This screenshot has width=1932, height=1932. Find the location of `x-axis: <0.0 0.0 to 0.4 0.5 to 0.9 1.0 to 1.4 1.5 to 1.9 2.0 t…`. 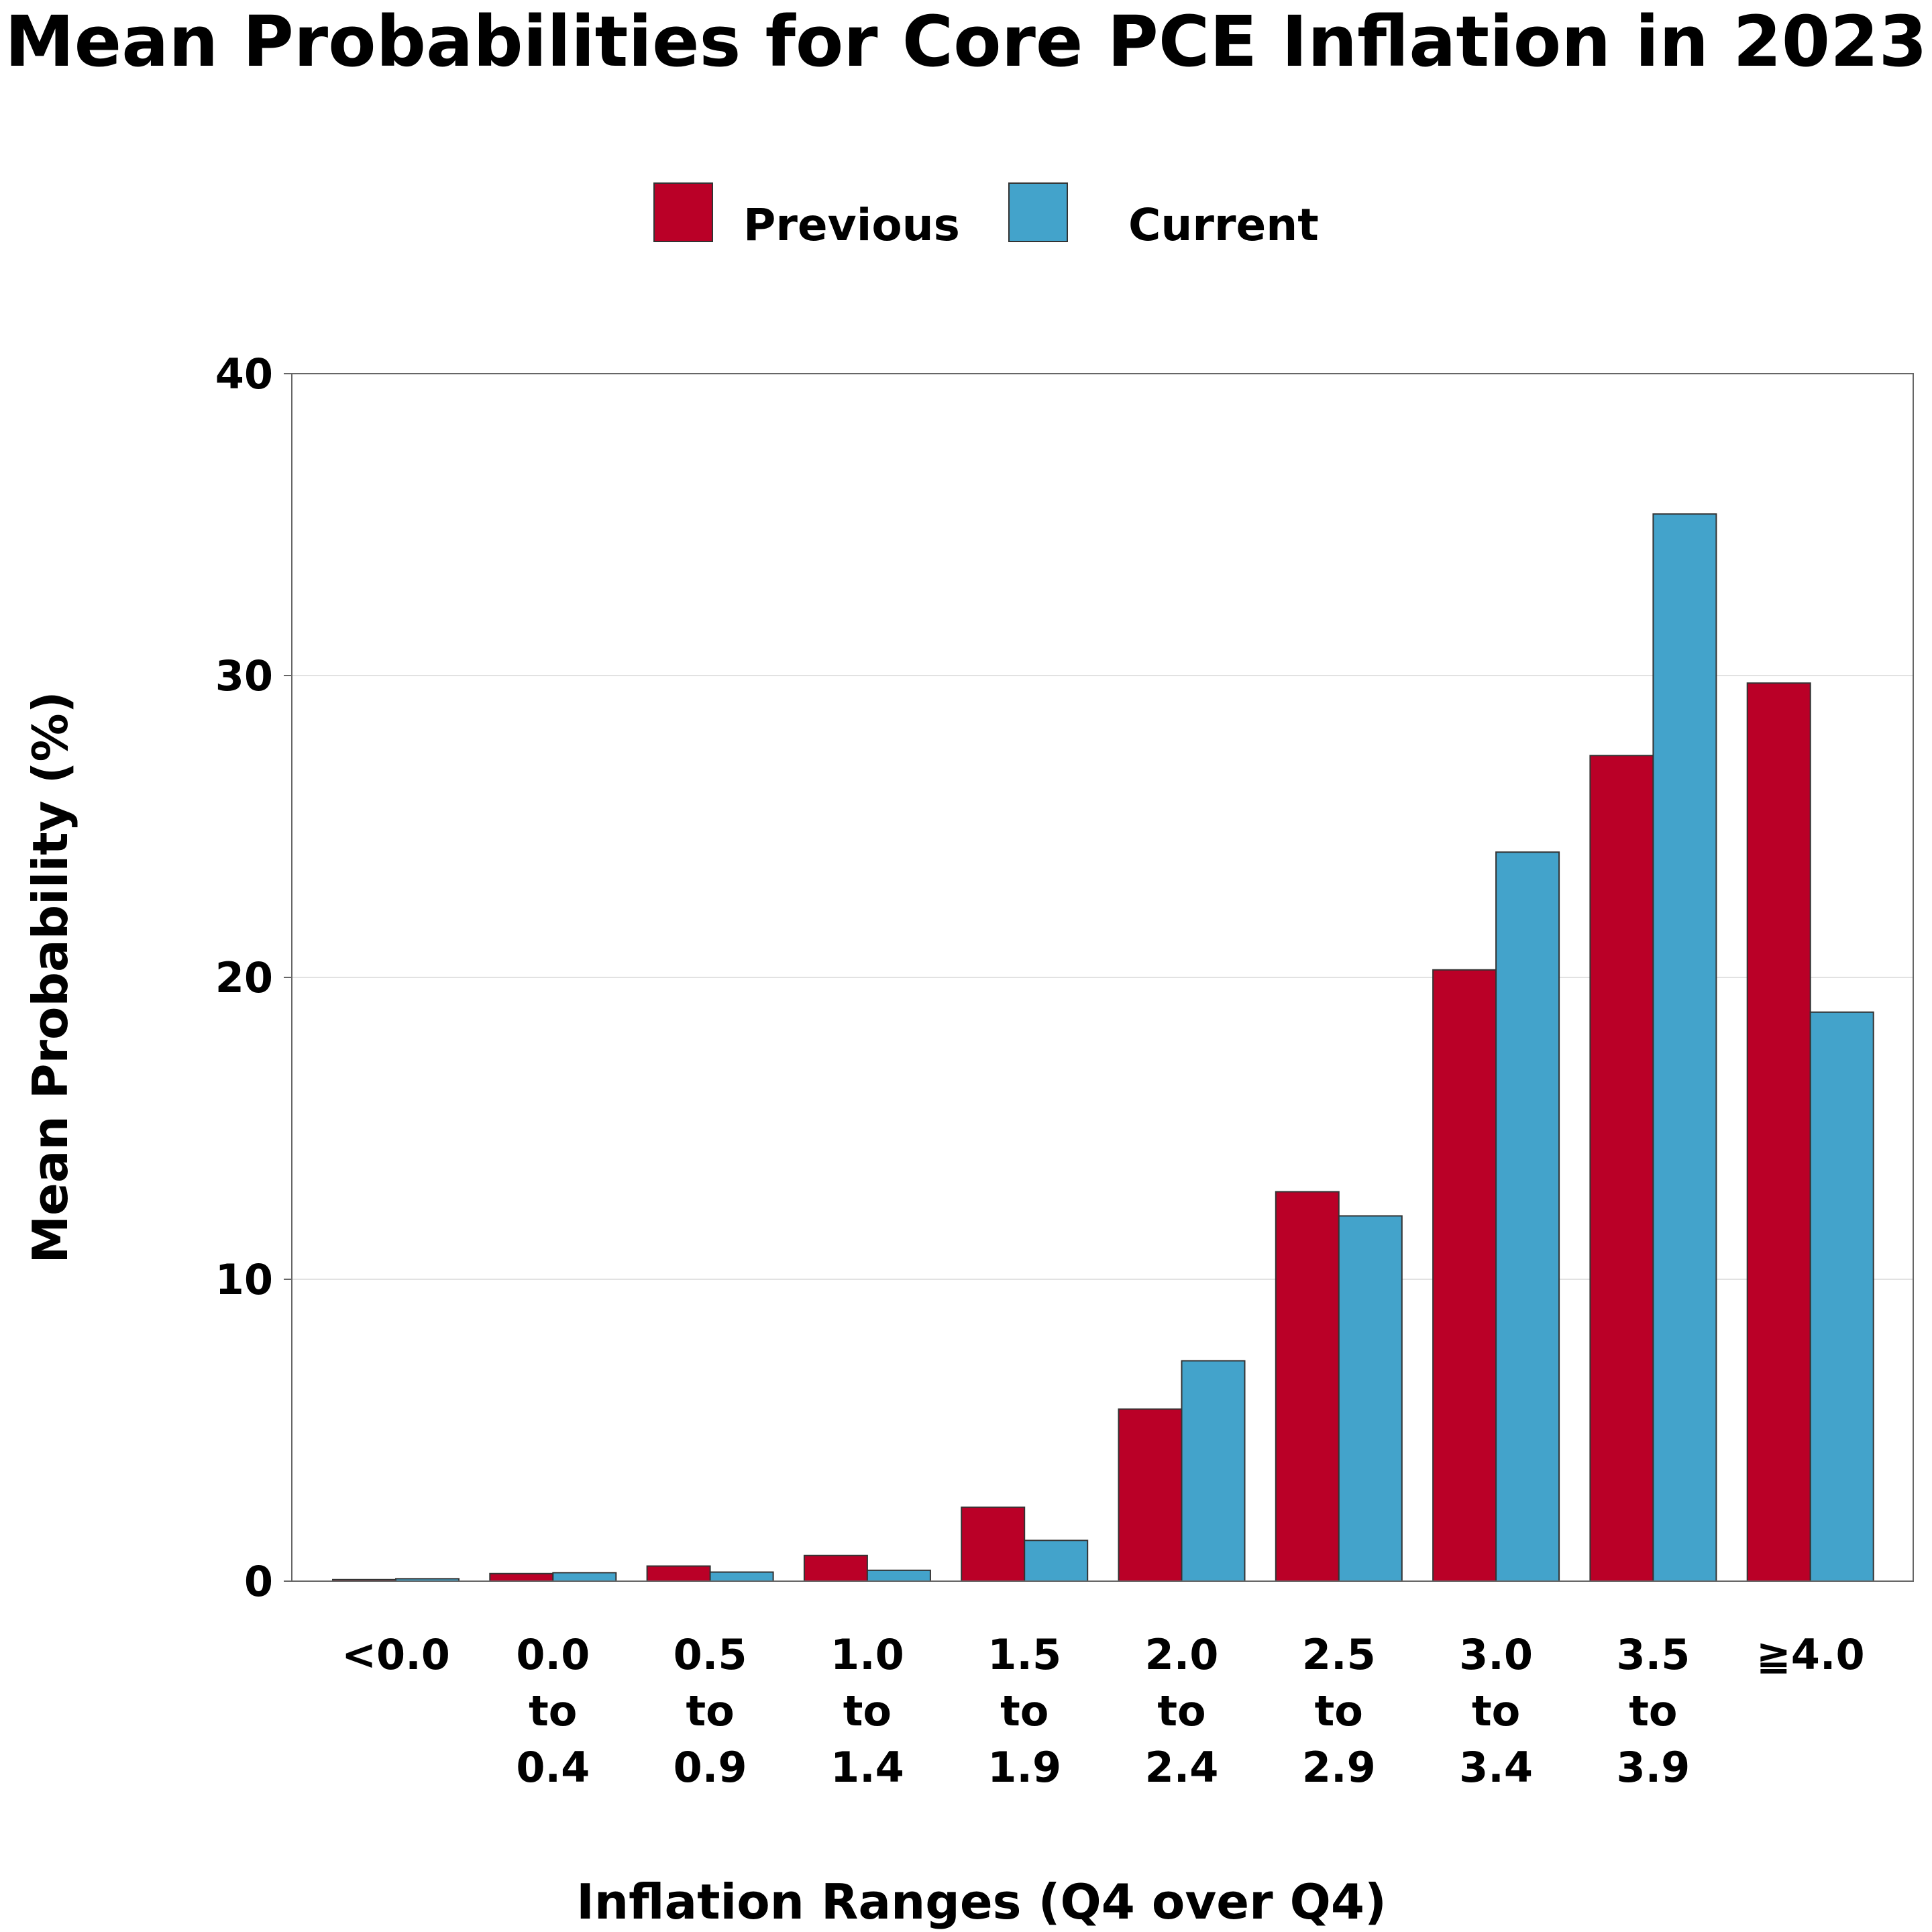

x-axis: <0.0 0.0 to 0.4 0.5 to 0.9 1.0 to 1.4 1.5 to 1.9 2.0 t… is located at coordinates (1102, 1711).